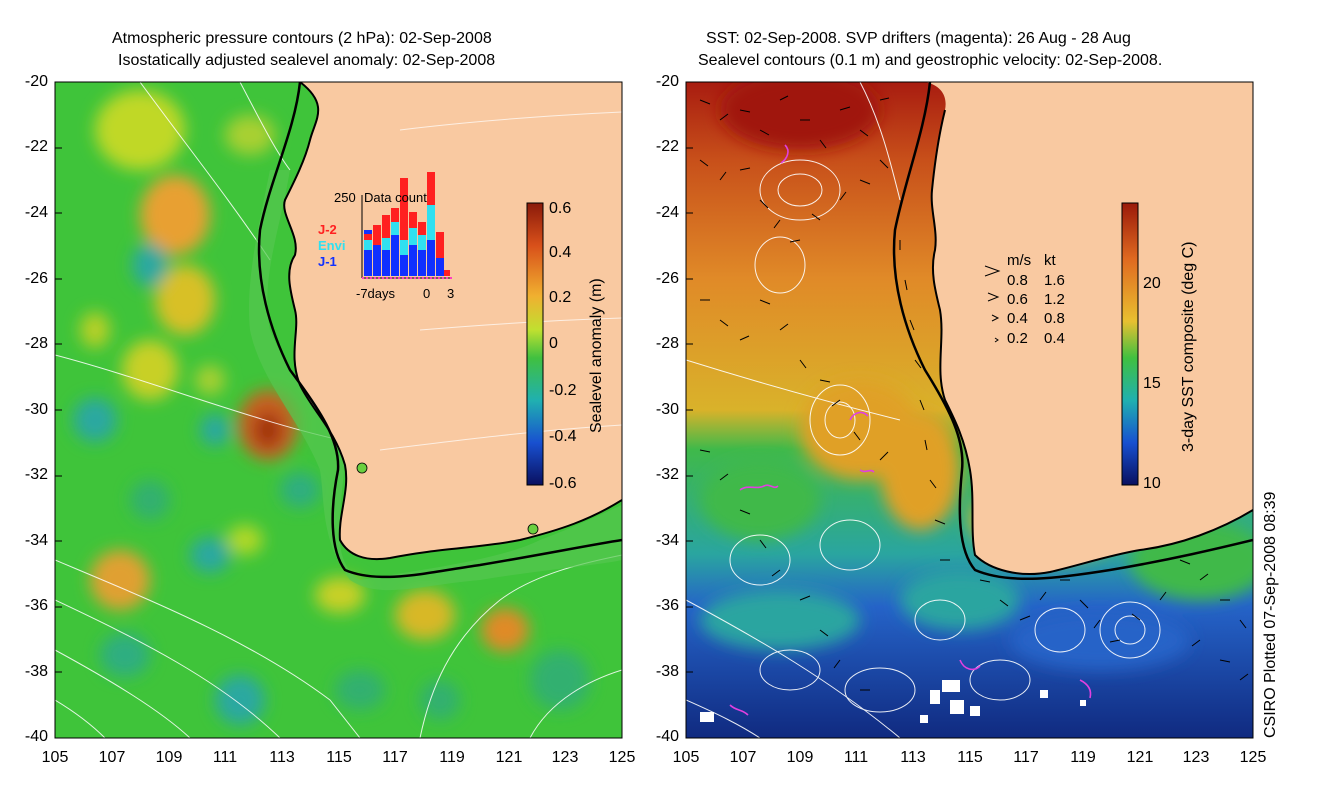  Describe the element at coordinates (376, 293) in the screenshot. I see `inset-x-start: -7days` at that location.